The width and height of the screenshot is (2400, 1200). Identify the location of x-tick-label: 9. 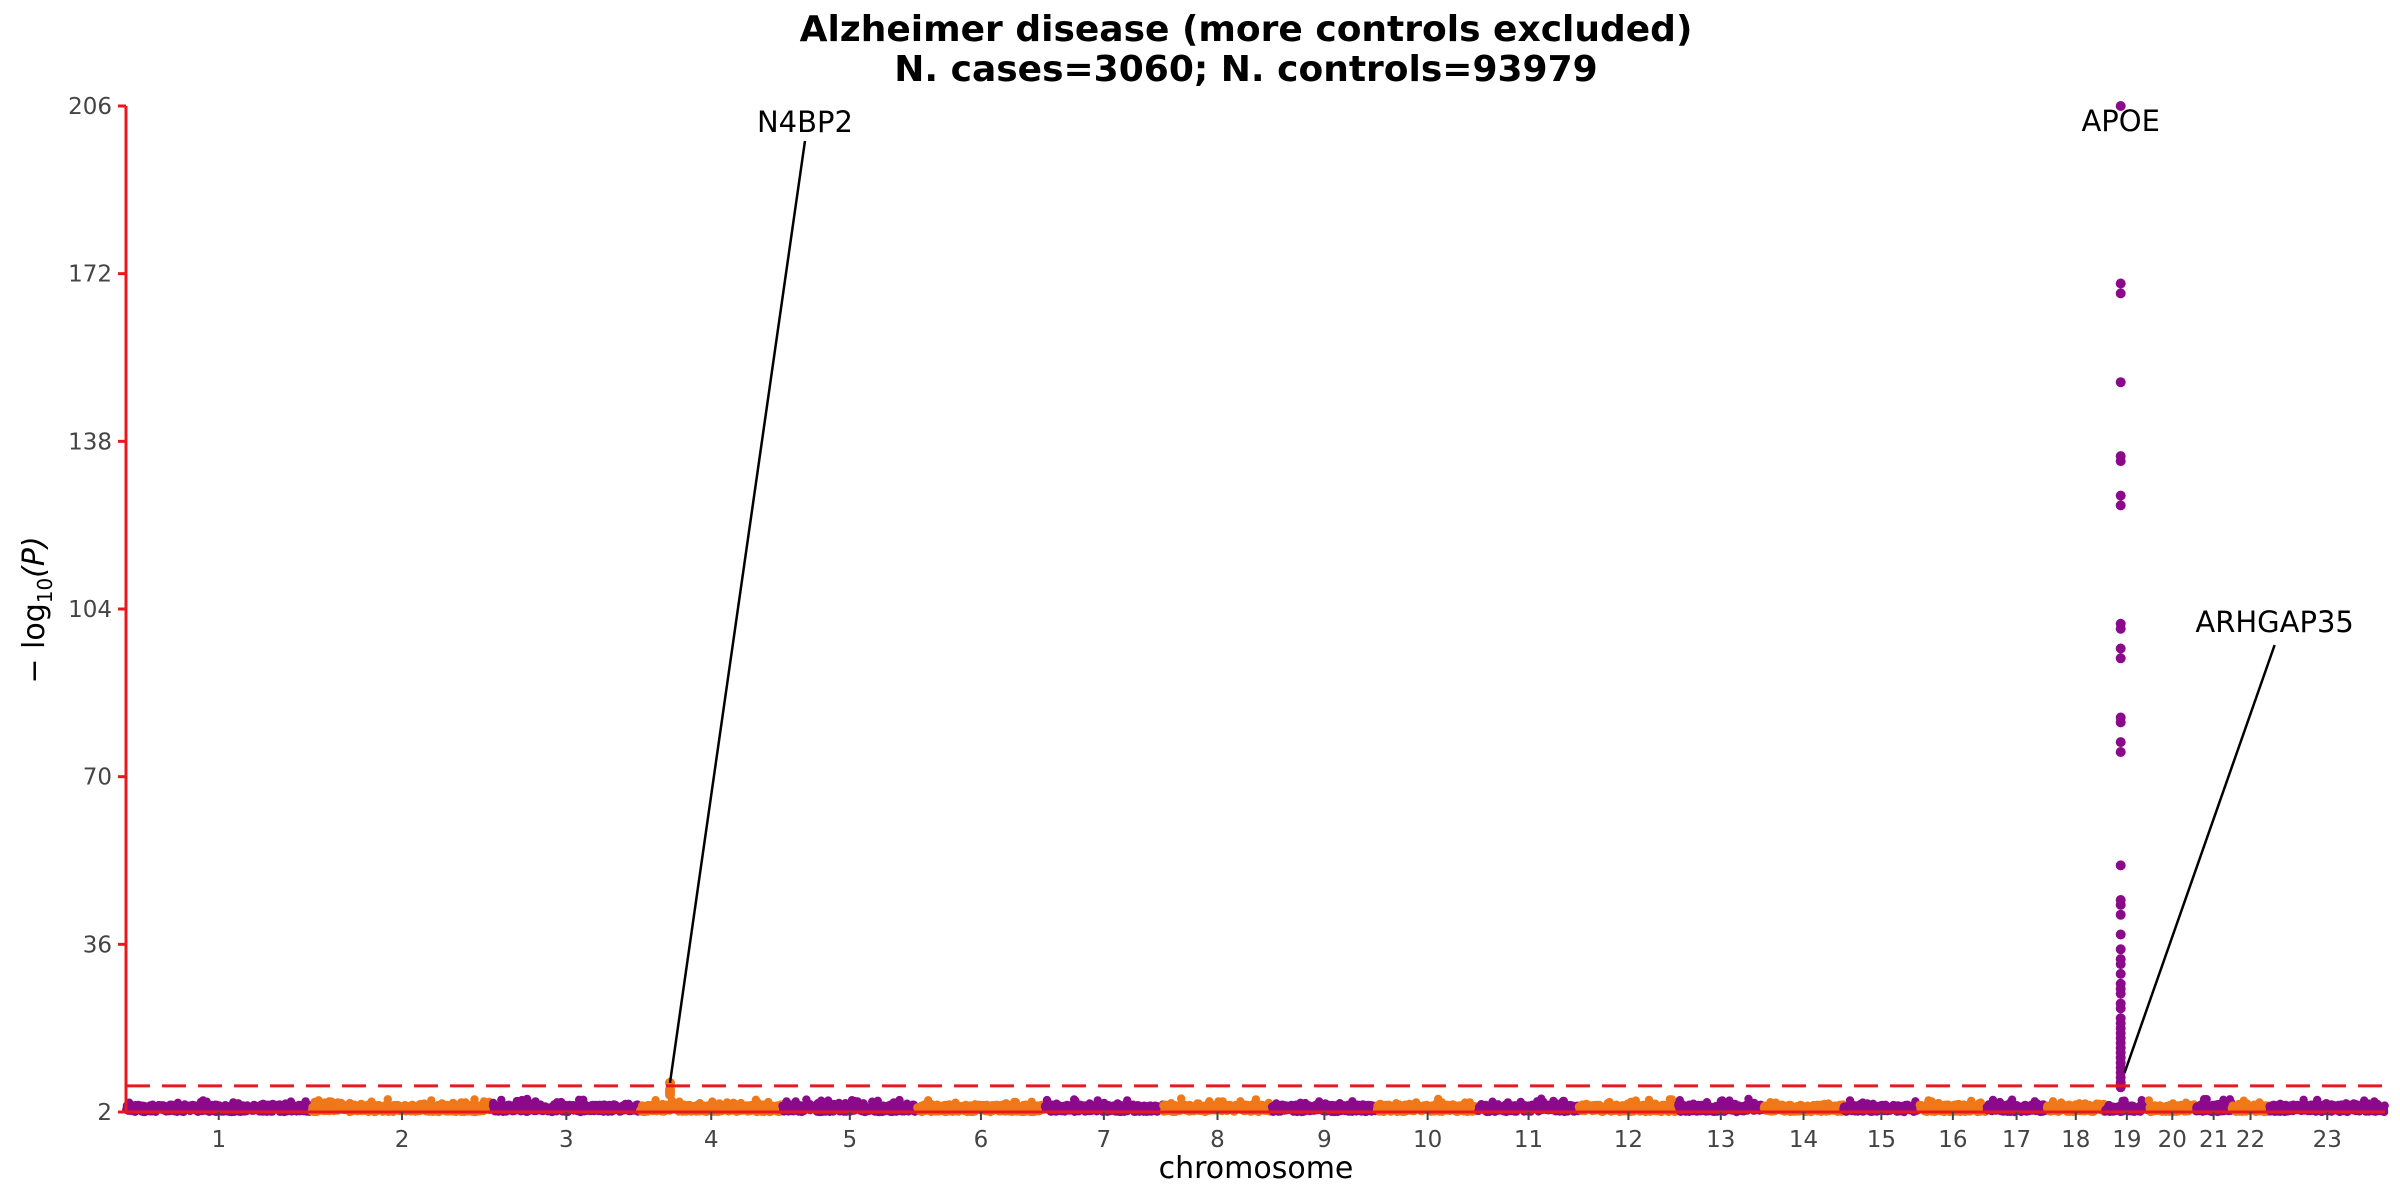
(1324, 1140).